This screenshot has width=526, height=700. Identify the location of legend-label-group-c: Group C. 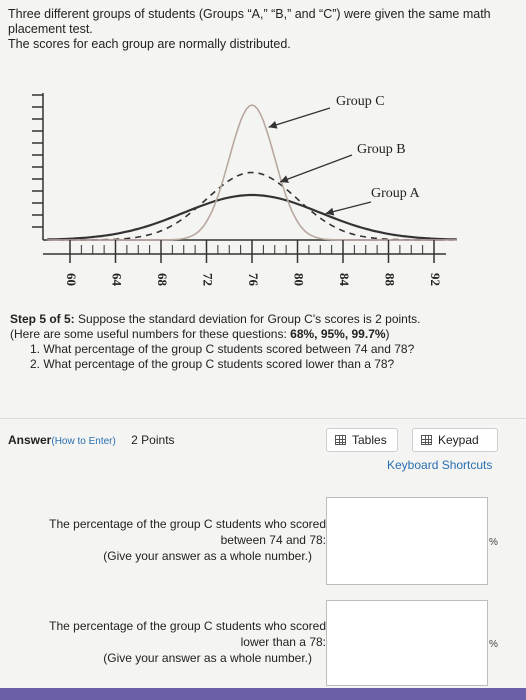
(360, 101).